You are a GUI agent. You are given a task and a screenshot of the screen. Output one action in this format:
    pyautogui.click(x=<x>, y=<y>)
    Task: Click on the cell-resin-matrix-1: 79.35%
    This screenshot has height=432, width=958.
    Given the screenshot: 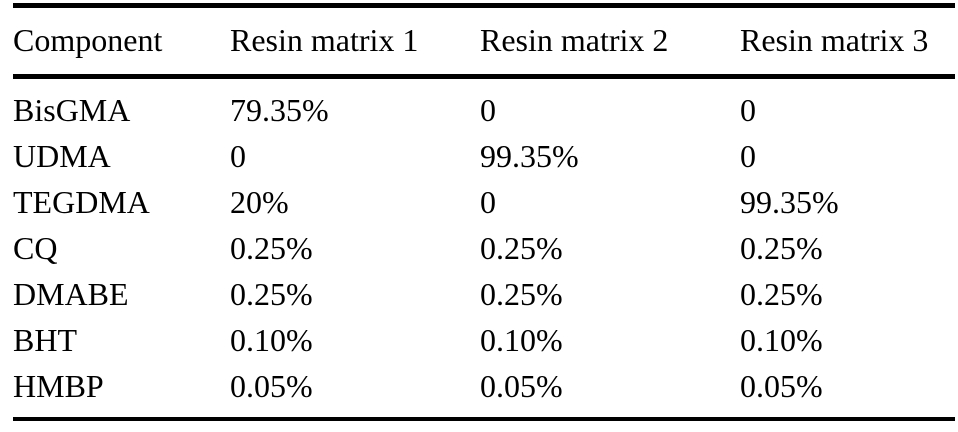 What is the action you would take?
    pyautogui.click(x=279, y=110)
    